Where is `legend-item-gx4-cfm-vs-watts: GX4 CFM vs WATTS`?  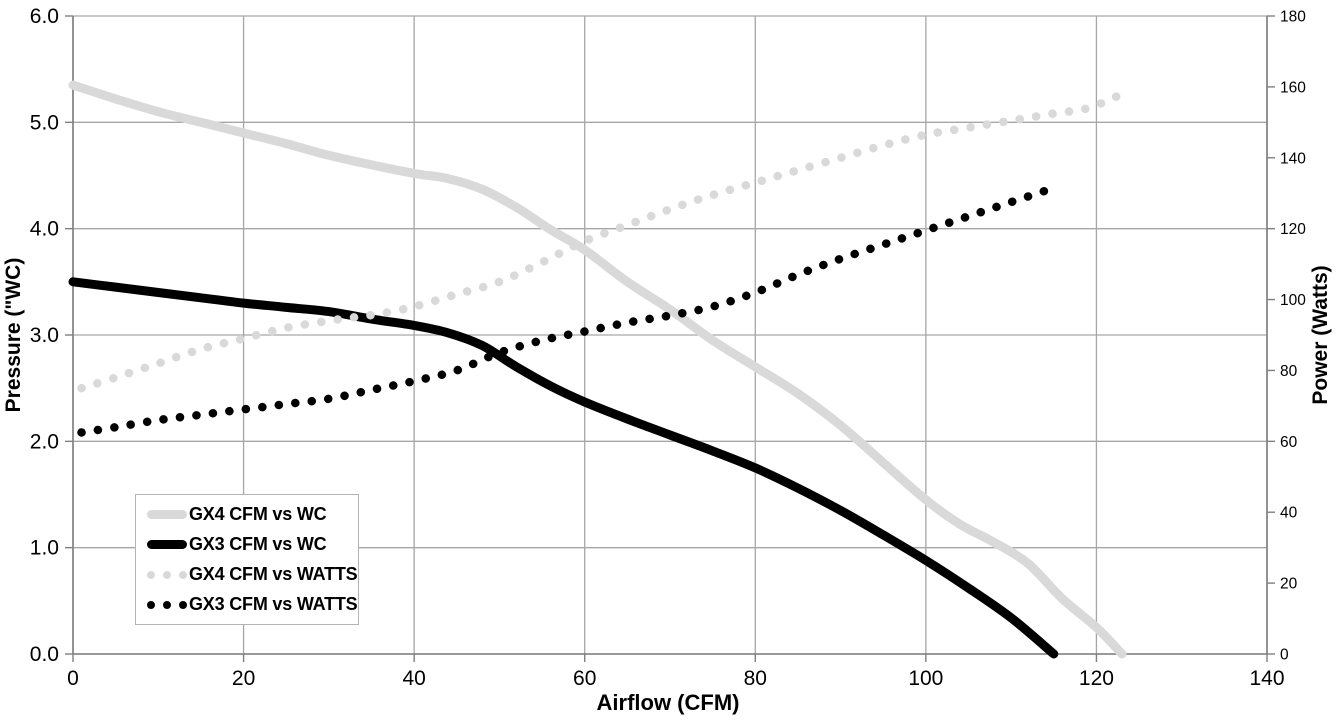 legend-item-gx4-cfm-vs-watts: GX4 CFM vs WATTS is located at coordinates (252, 575).